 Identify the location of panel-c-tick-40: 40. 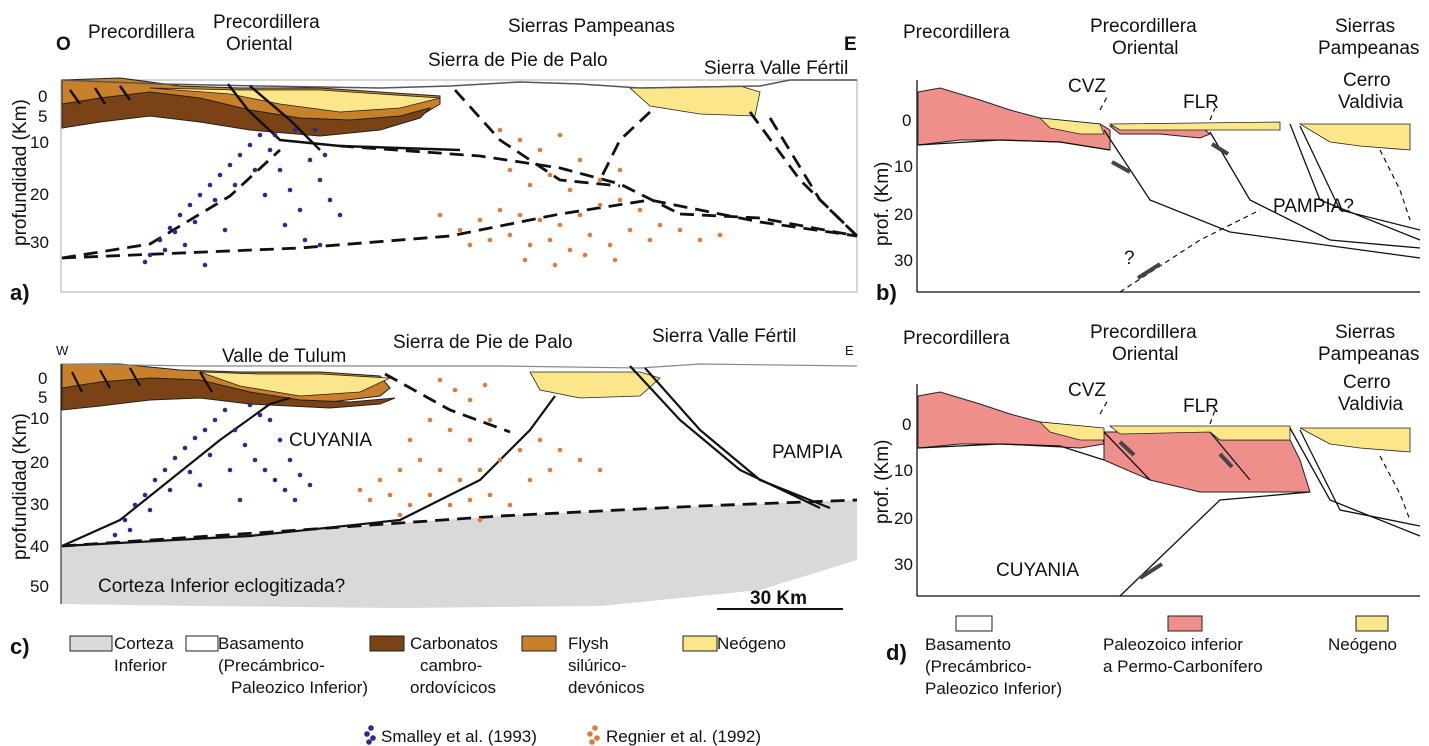
(39, 546).